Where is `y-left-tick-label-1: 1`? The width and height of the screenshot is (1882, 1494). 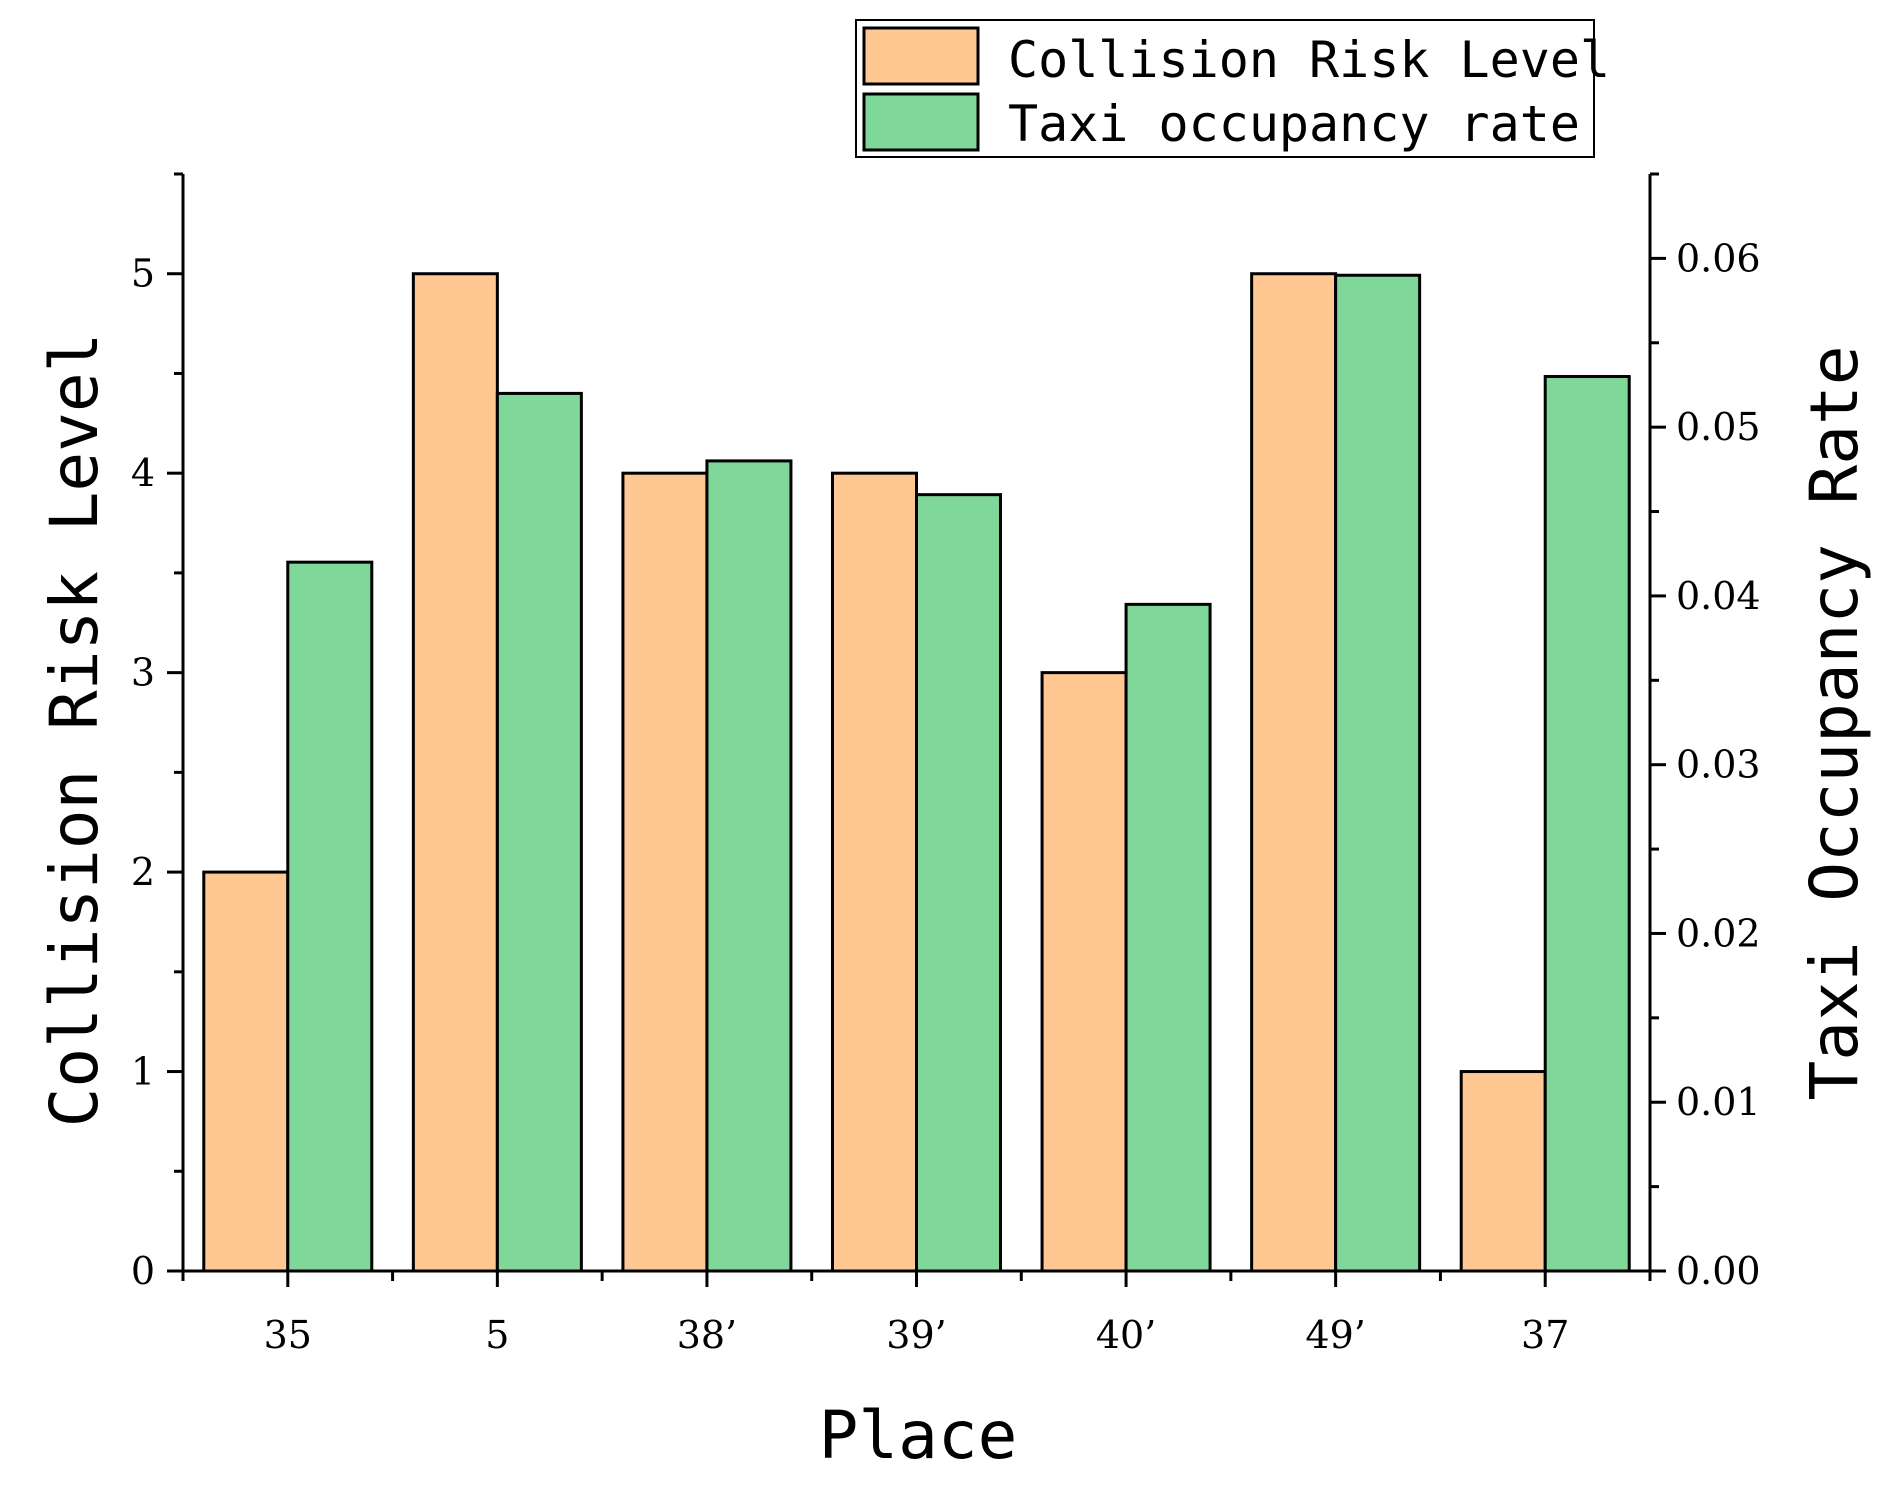 y-left-tick-label-1: 1 is located at coordinates (143, 1072).